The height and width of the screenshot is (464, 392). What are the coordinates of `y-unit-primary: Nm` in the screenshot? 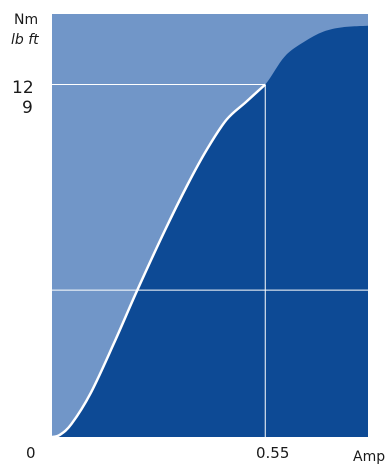 It's located at (26, 20).